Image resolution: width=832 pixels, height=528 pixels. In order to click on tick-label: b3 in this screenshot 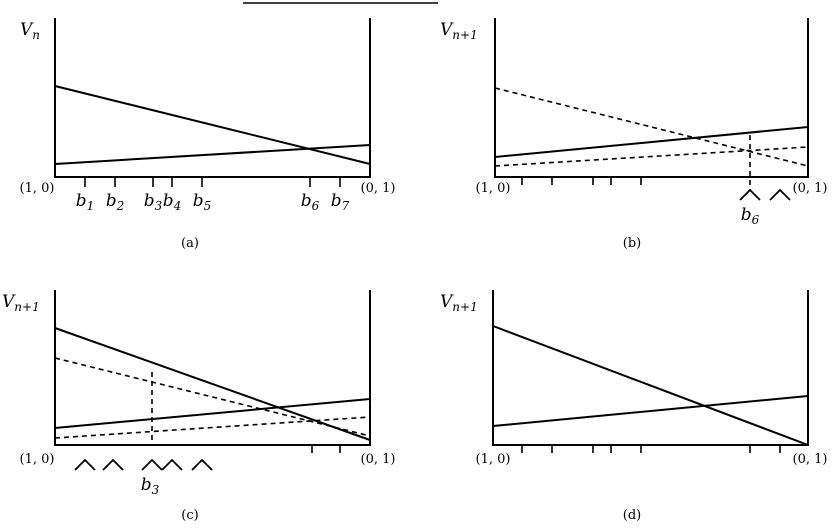, I will do `click(153, 202)`.